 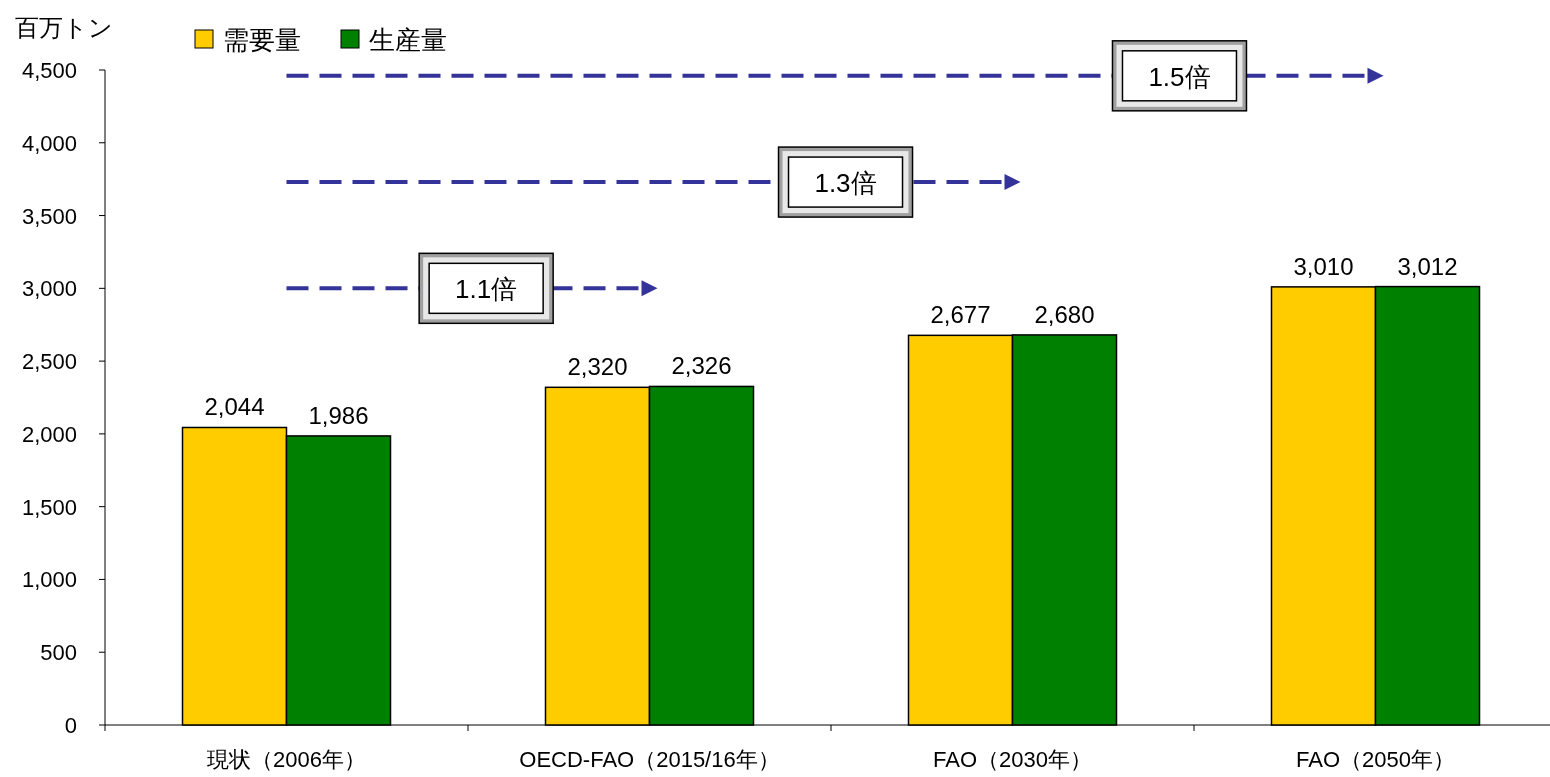 What do you see at coordinates (49, 434) in the screenshot?
I see `y-tick-label: 2,000` at bounding box center [49, 434].